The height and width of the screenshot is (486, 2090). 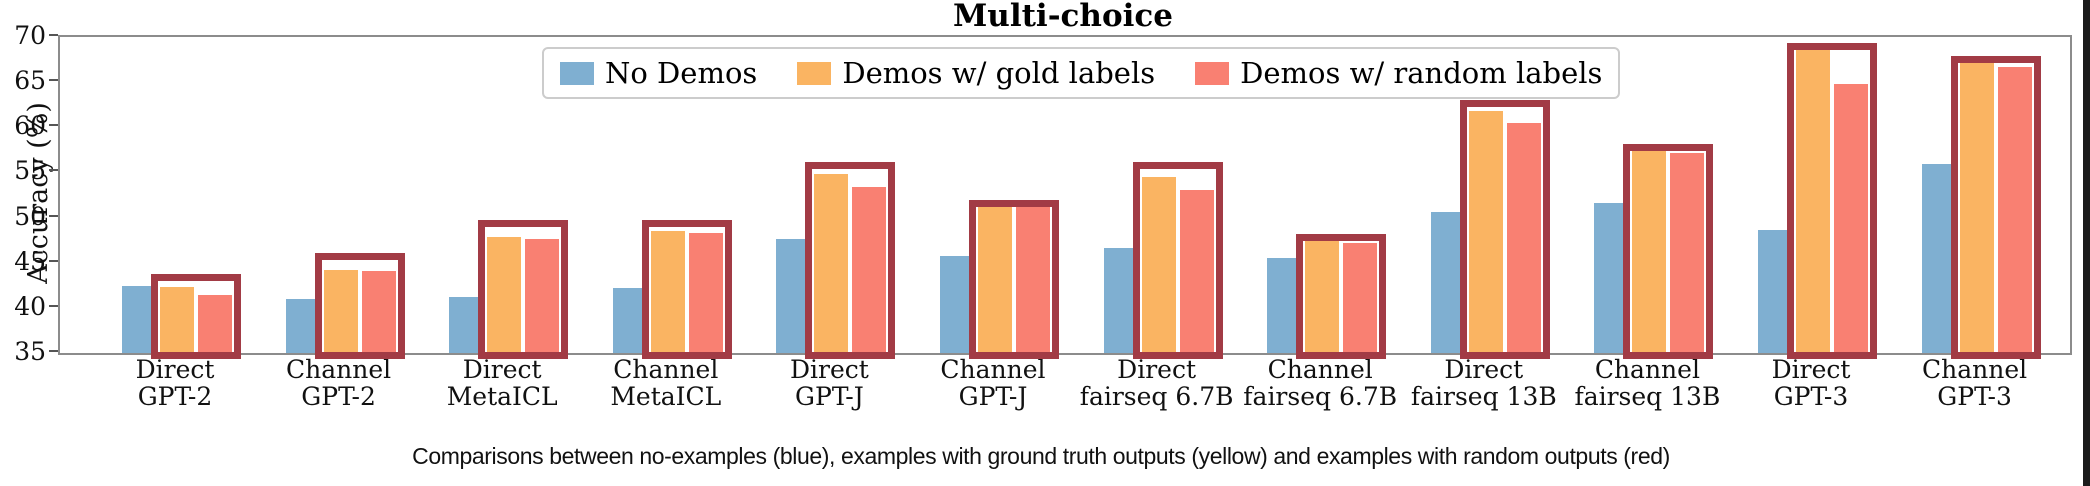 What do you see at coordinates (577, 73) in the screenshot?
I see `legend-swatch-no-demos` at bounding box center [577, 73].